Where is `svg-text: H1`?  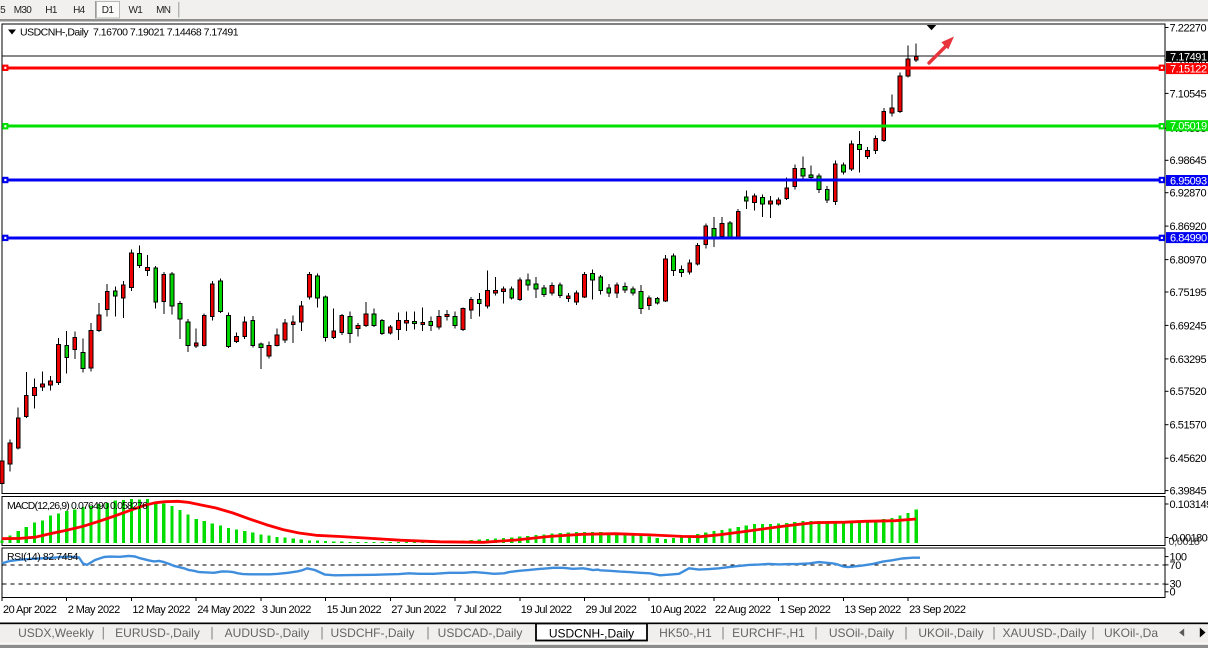 svg-text: H1 is located at coordinates (51, 10).